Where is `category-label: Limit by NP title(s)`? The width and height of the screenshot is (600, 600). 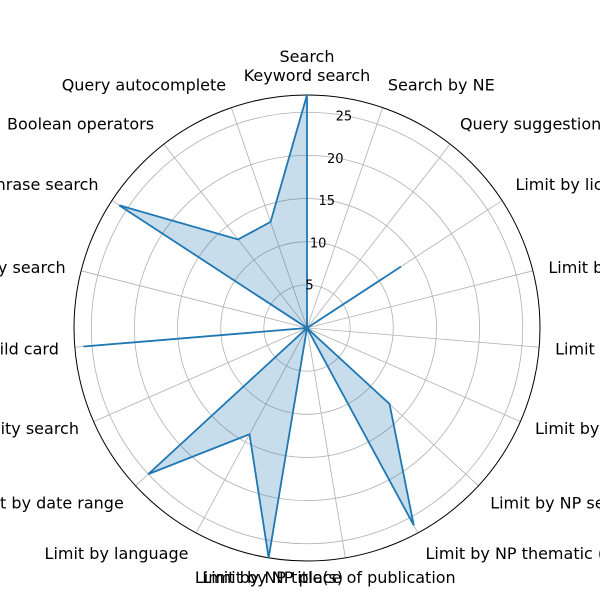 category-label: Limit by NP title(s) is located at coordinates (269, 577).